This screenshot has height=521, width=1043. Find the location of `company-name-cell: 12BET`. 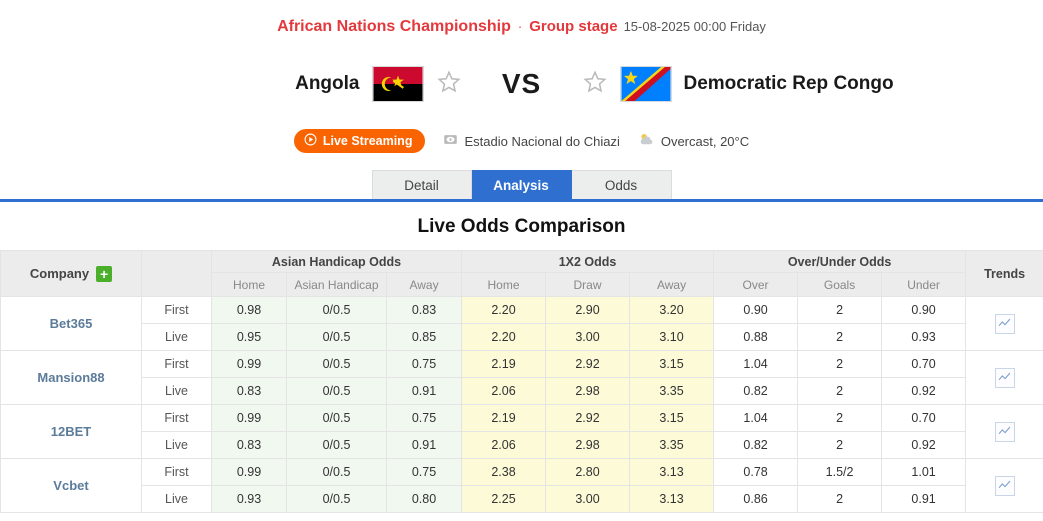

company-name-cell: 12BET is located at coordinates (71, 431).